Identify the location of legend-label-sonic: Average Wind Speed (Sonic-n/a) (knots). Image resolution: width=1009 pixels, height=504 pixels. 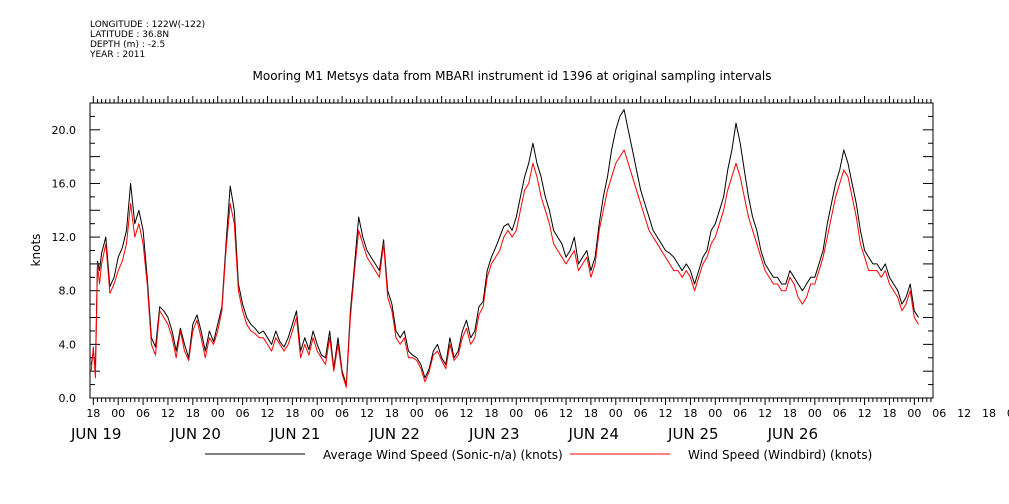
(443, 455).